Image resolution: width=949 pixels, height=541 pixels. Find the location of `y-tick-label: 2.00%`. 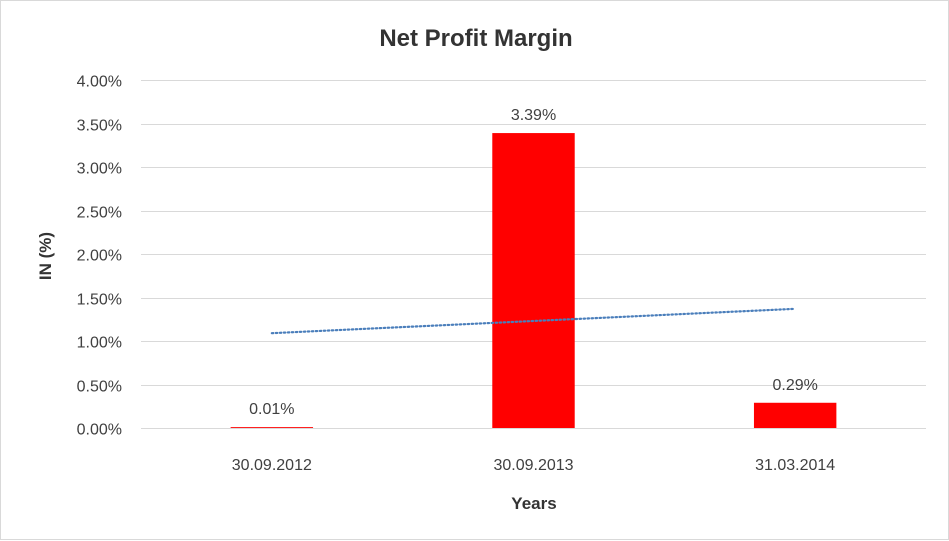

y-tick-label: 2.00% is located at coordinates (99, 256).